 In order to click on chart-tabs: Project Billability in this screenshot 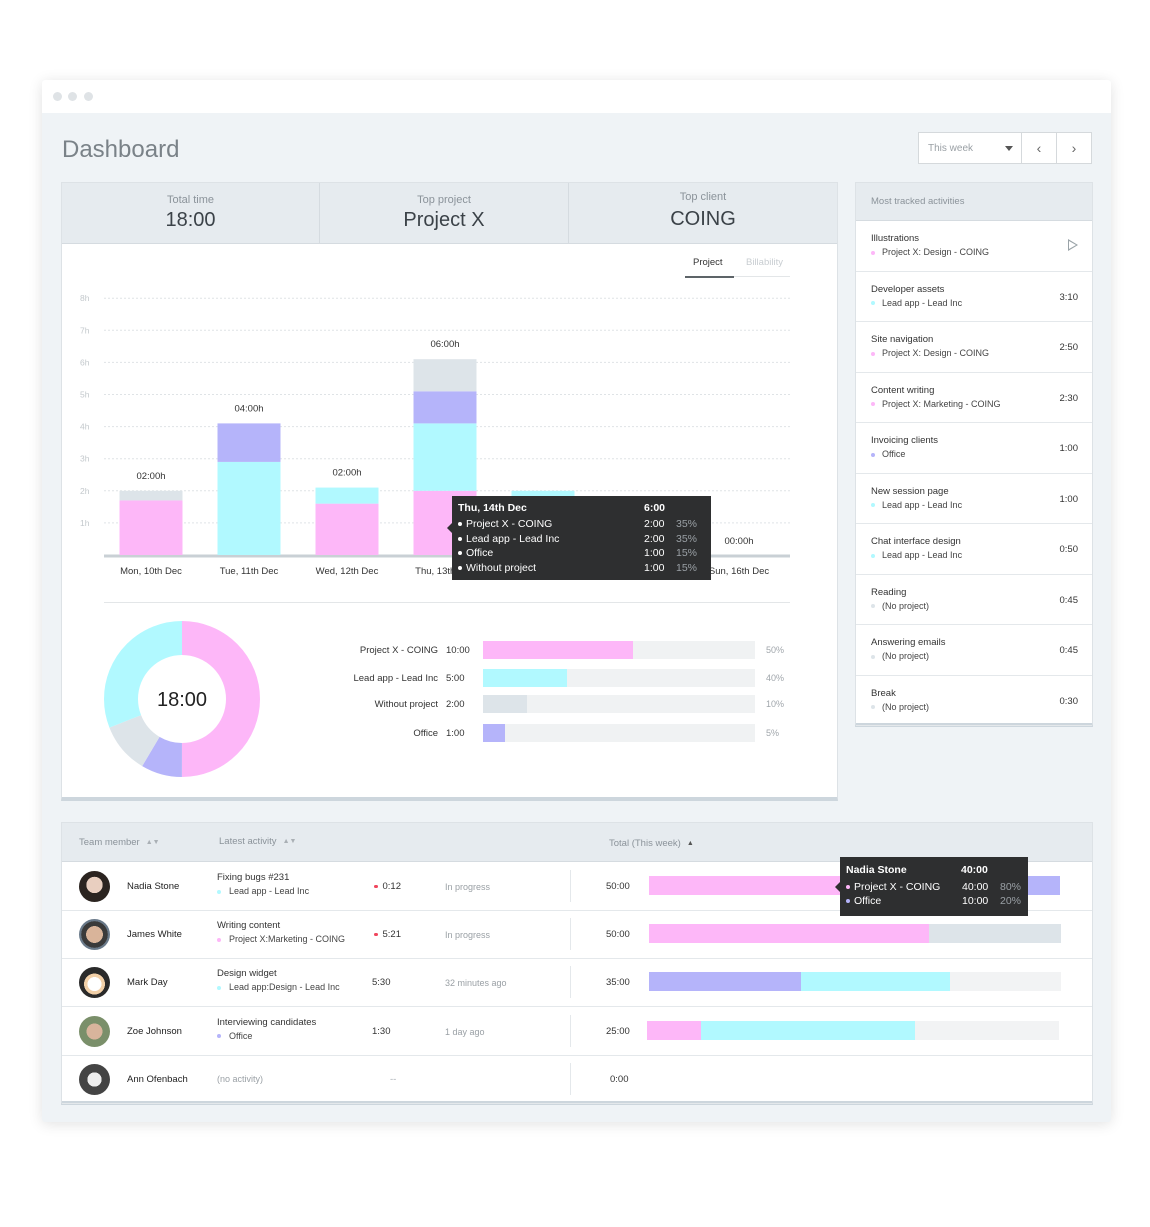, I will do `click(737, 266)`.